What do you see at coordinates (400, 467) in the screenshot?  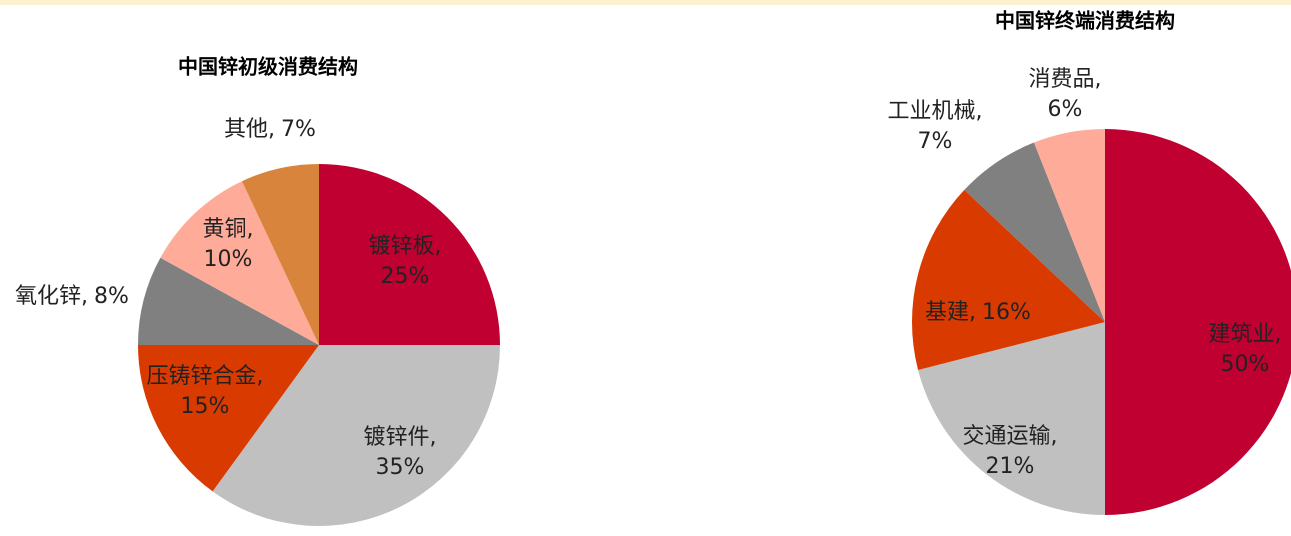 I see `label-value: 35%` at bounding box center [400, 467].